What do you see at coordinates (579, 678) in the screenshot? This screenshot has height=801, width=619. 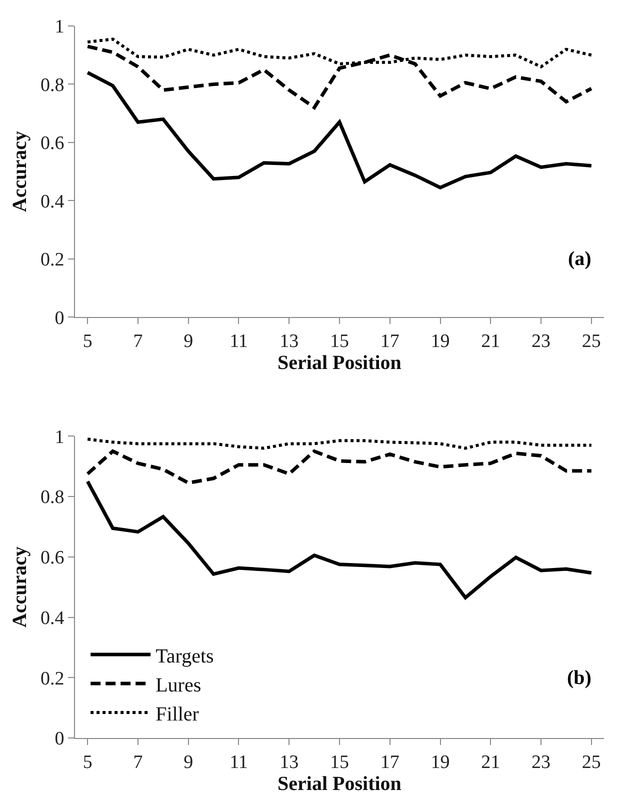 I see `annotation: (b)` at bounding box center [579, 678].